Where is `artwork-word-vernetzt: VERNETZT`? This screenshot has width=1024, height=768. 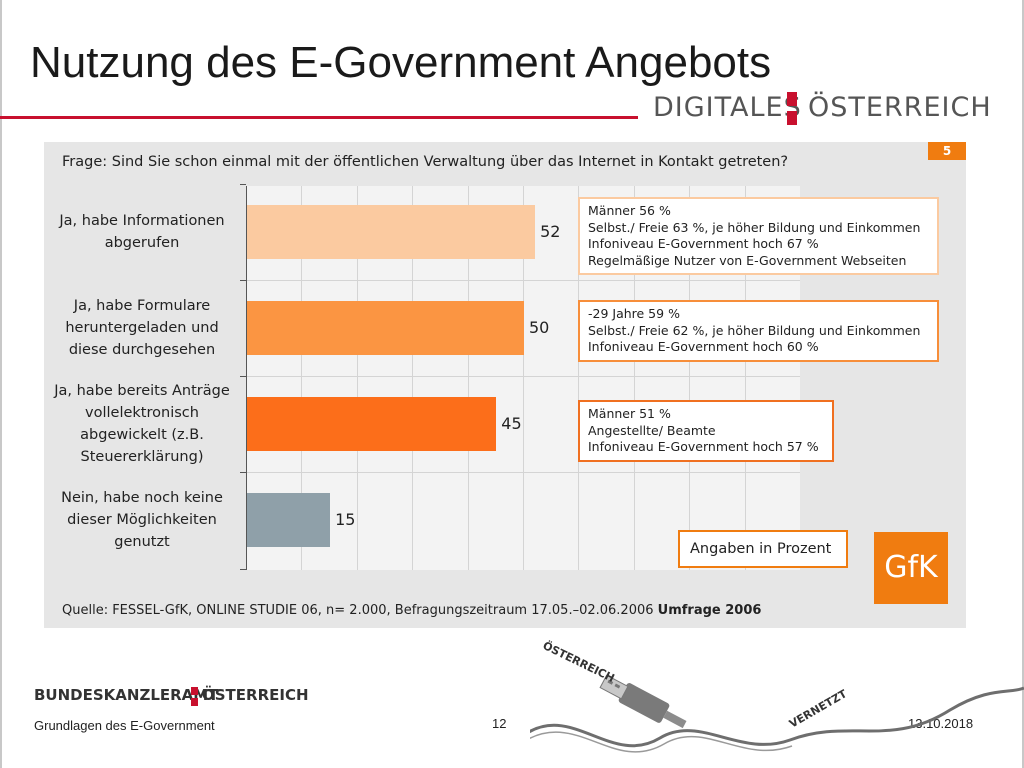
artwork-word-vernetzt: VERNETZT is located at coordinates (818, 709).